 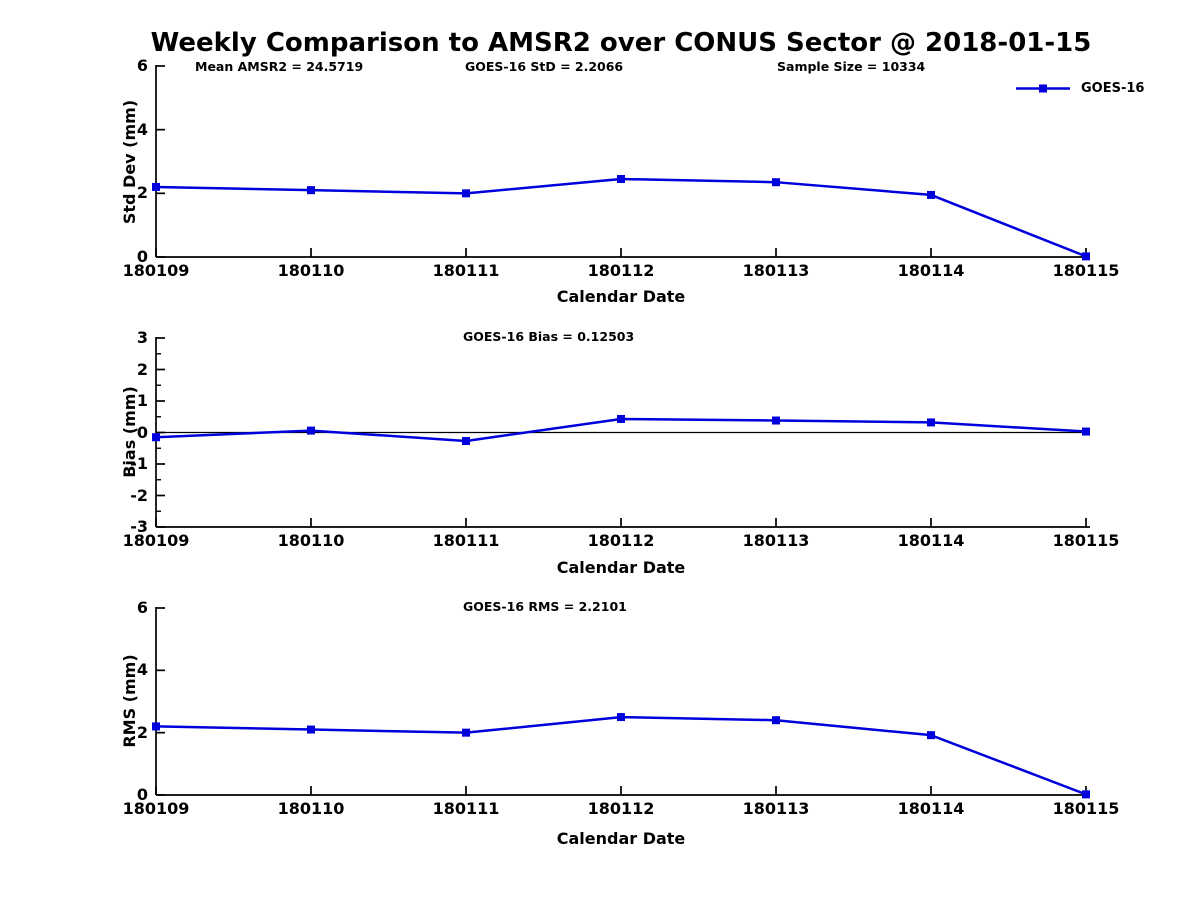 What do you see at coordinates (621, 567) in the screenshot?
I see `x-axis-label-bias: Calendar Date` at bounding box center [621, 567].